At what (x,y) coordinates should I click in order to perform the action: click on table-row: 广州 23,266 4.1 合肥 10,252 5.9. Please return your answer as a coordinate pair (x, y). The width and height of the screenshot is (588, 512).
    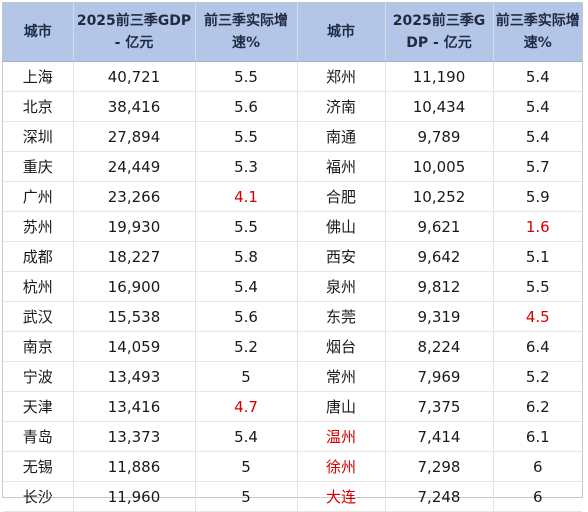
    Looking at the image, I should click on (292, 196).